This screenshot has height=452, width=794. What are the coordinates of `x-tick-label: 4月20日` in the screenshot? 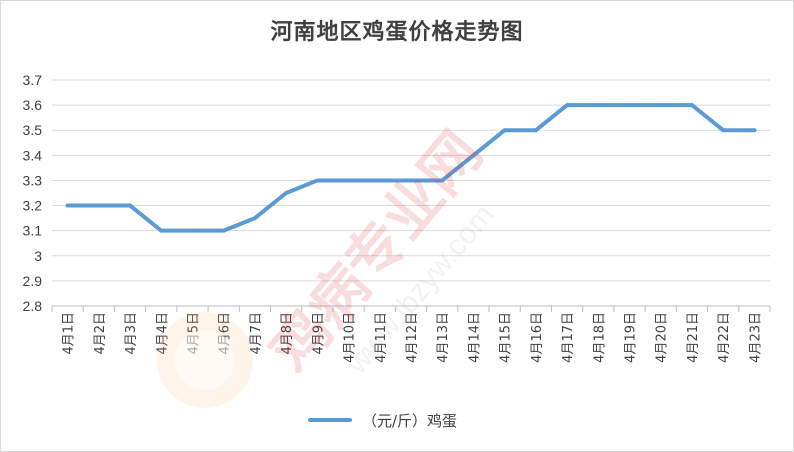 It's located at (662, 337).